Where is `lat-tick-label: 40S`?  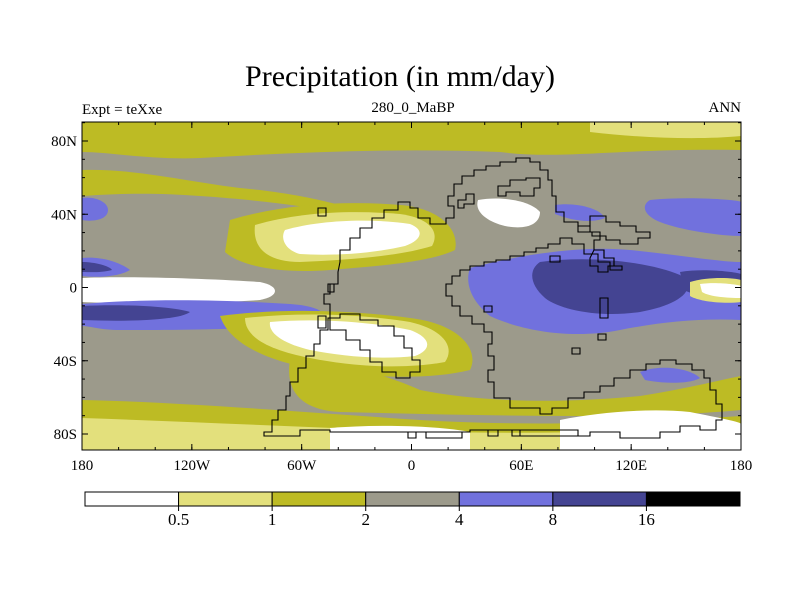
lat-tick-label: 40S is located at coordinates (65, 362).